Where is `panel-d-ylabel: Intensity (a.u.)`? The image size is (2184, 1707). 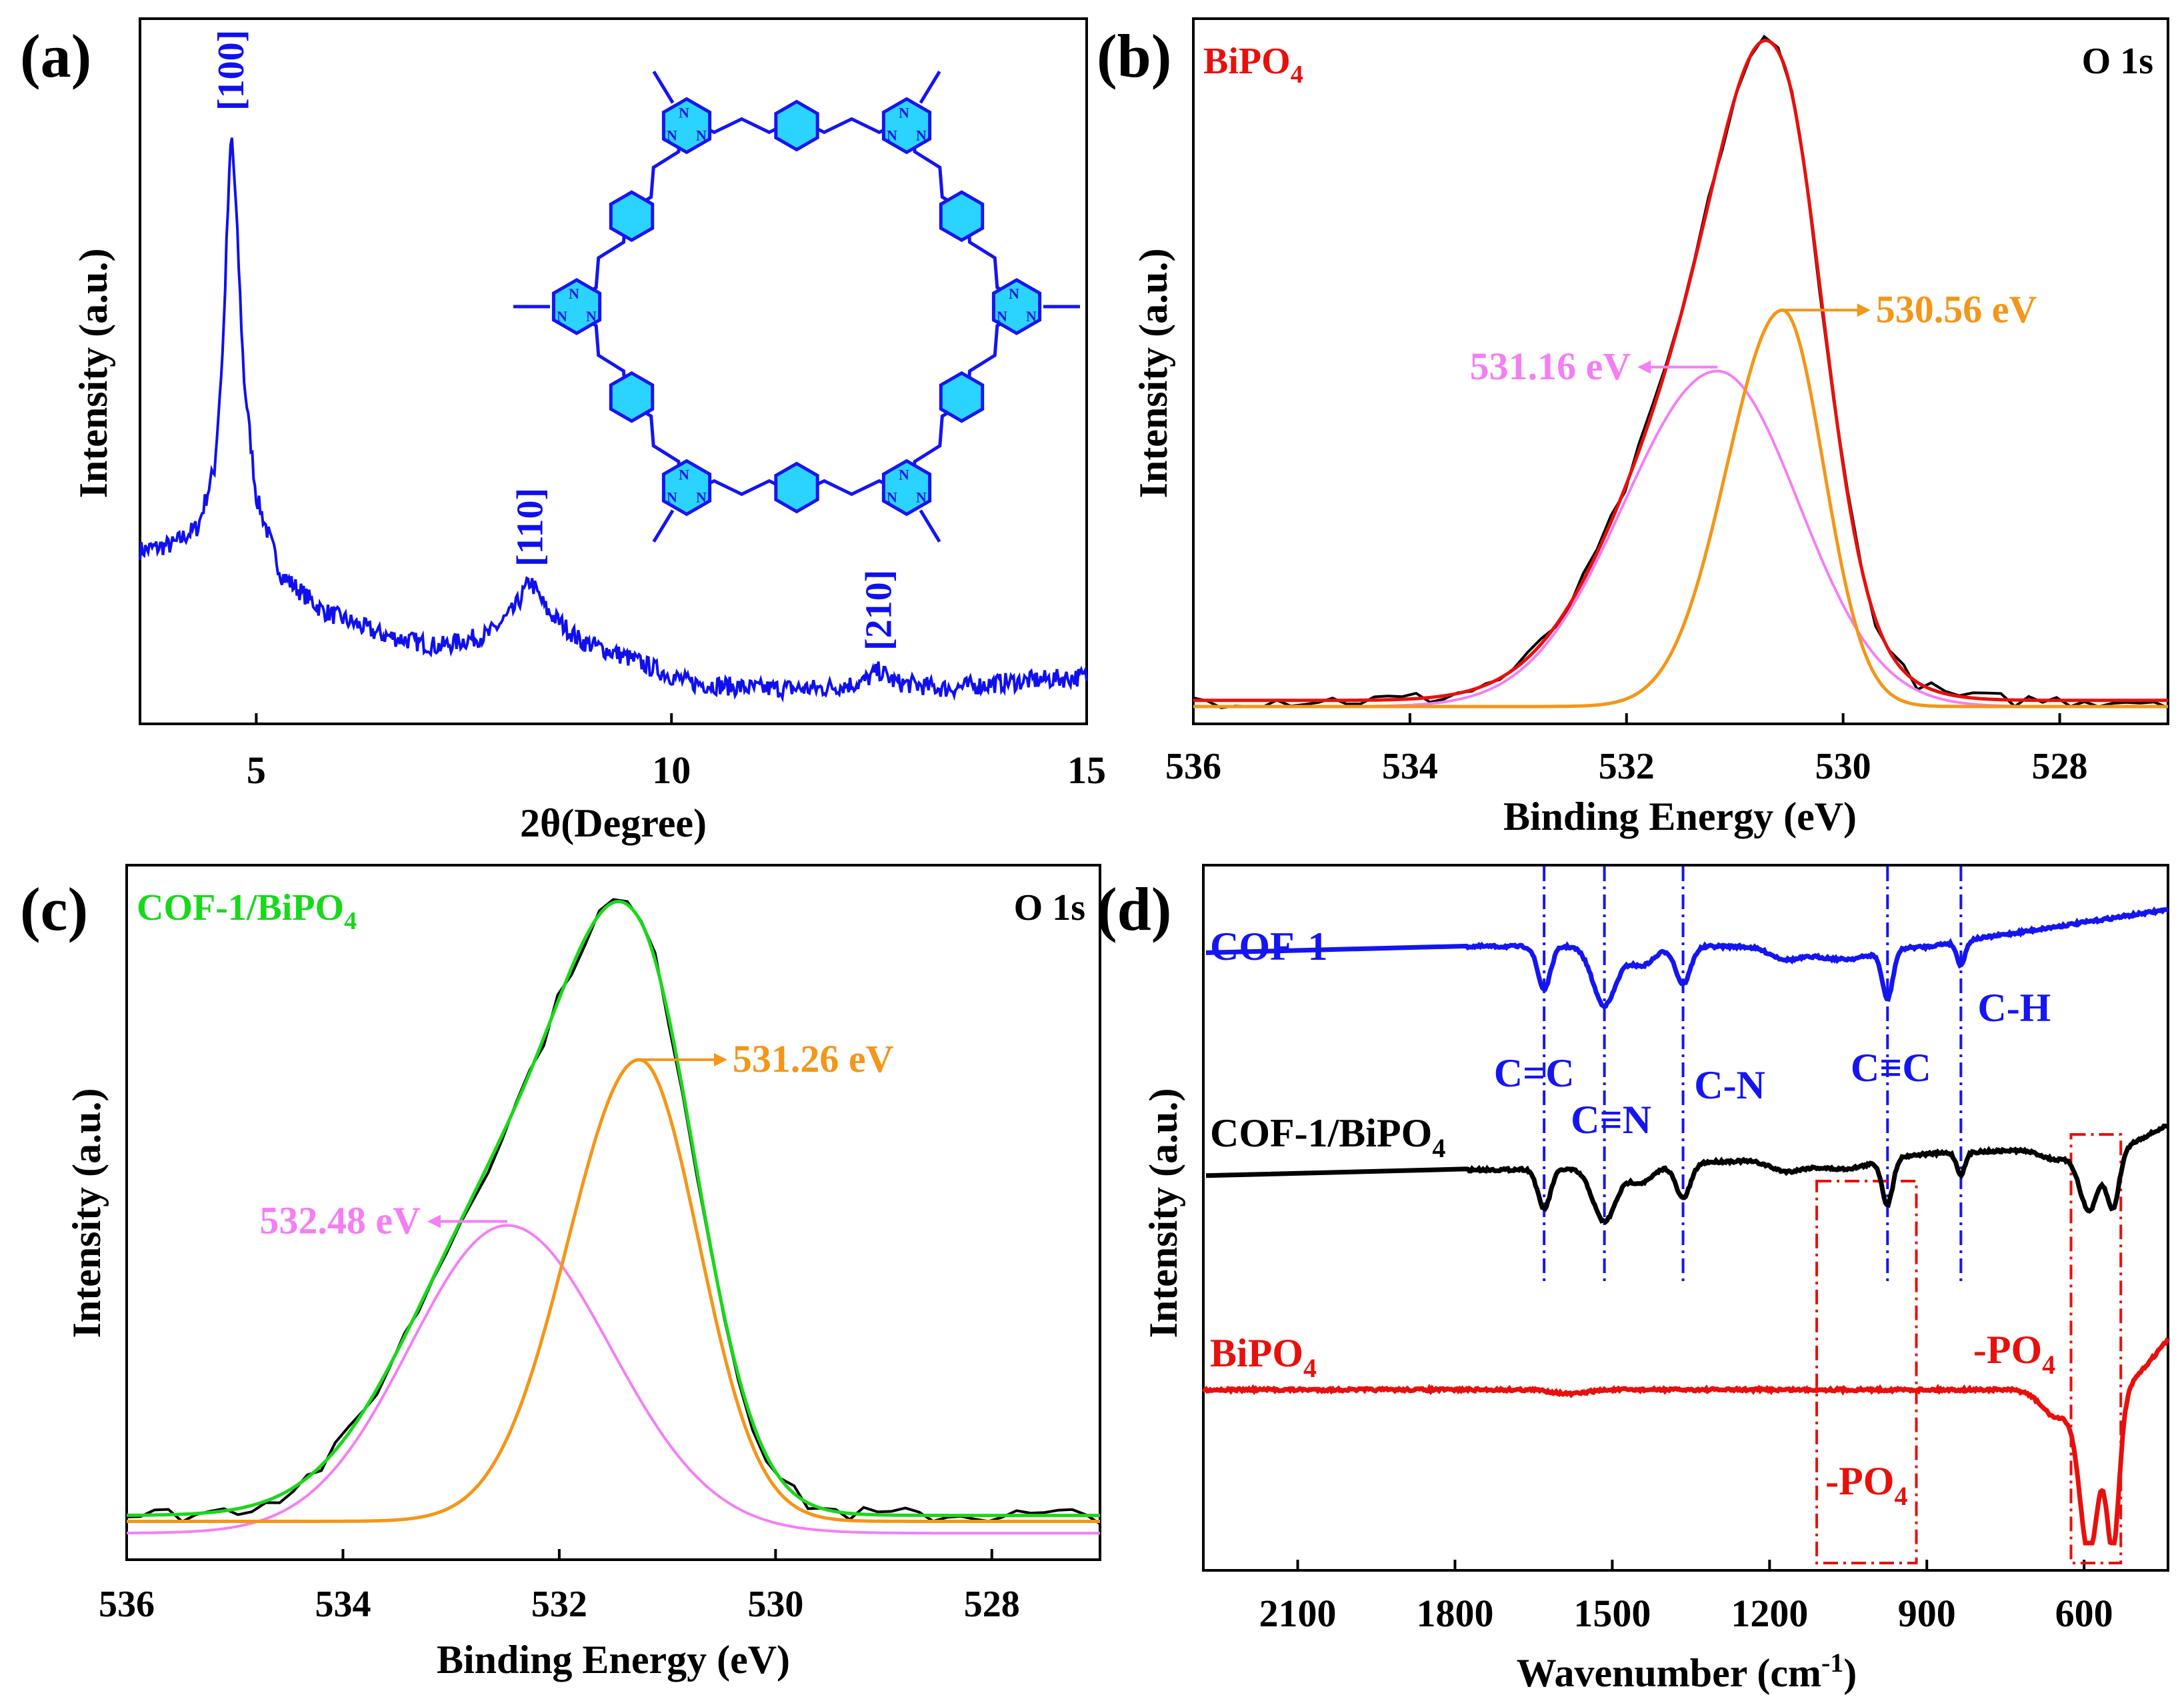
panel-d-ylabel: Intensity (a.u.) is located at coordinates (1163, 1213).